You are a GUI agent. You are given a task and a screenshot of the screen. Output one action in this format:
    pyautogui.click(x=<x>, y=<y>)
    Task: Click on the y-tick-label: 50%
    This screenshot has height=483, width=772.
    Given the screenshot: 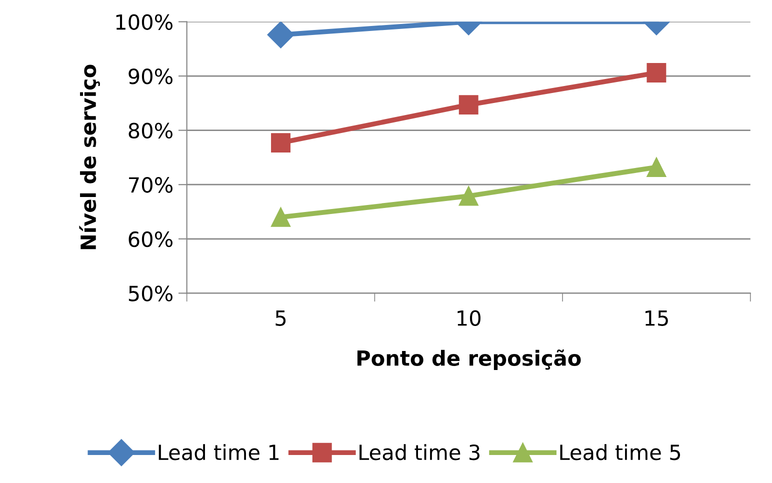 What is the action you would take?
    pyautogui.click(x=150, y=294)
    